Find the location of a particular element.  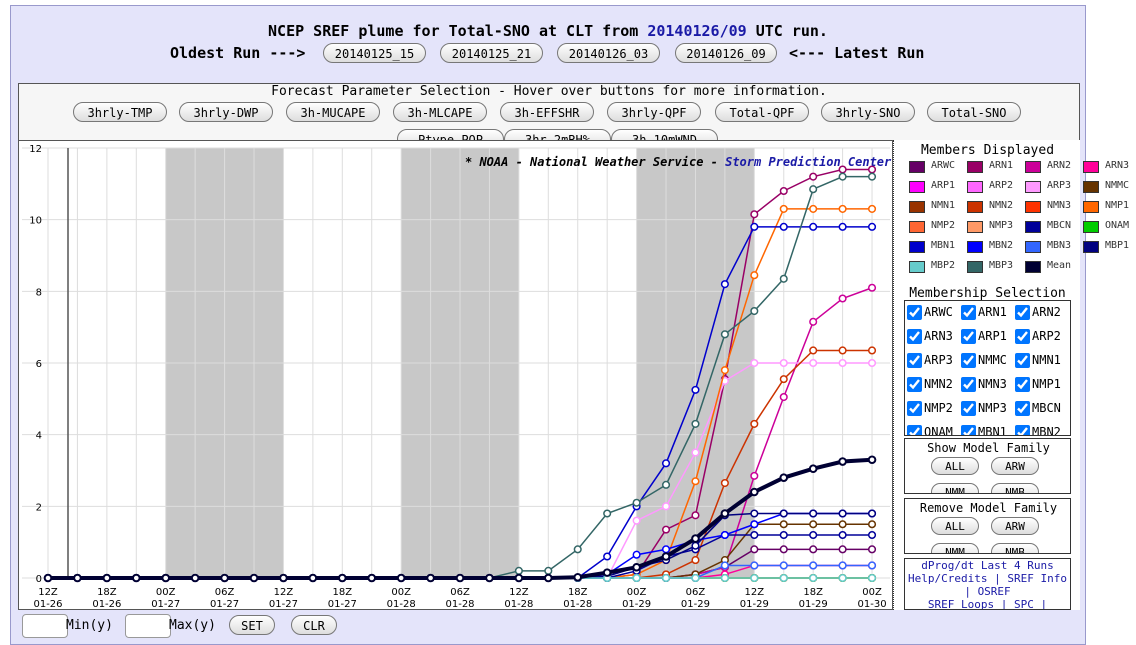

member-option: MBCN is located at coordinates (1038, 408).